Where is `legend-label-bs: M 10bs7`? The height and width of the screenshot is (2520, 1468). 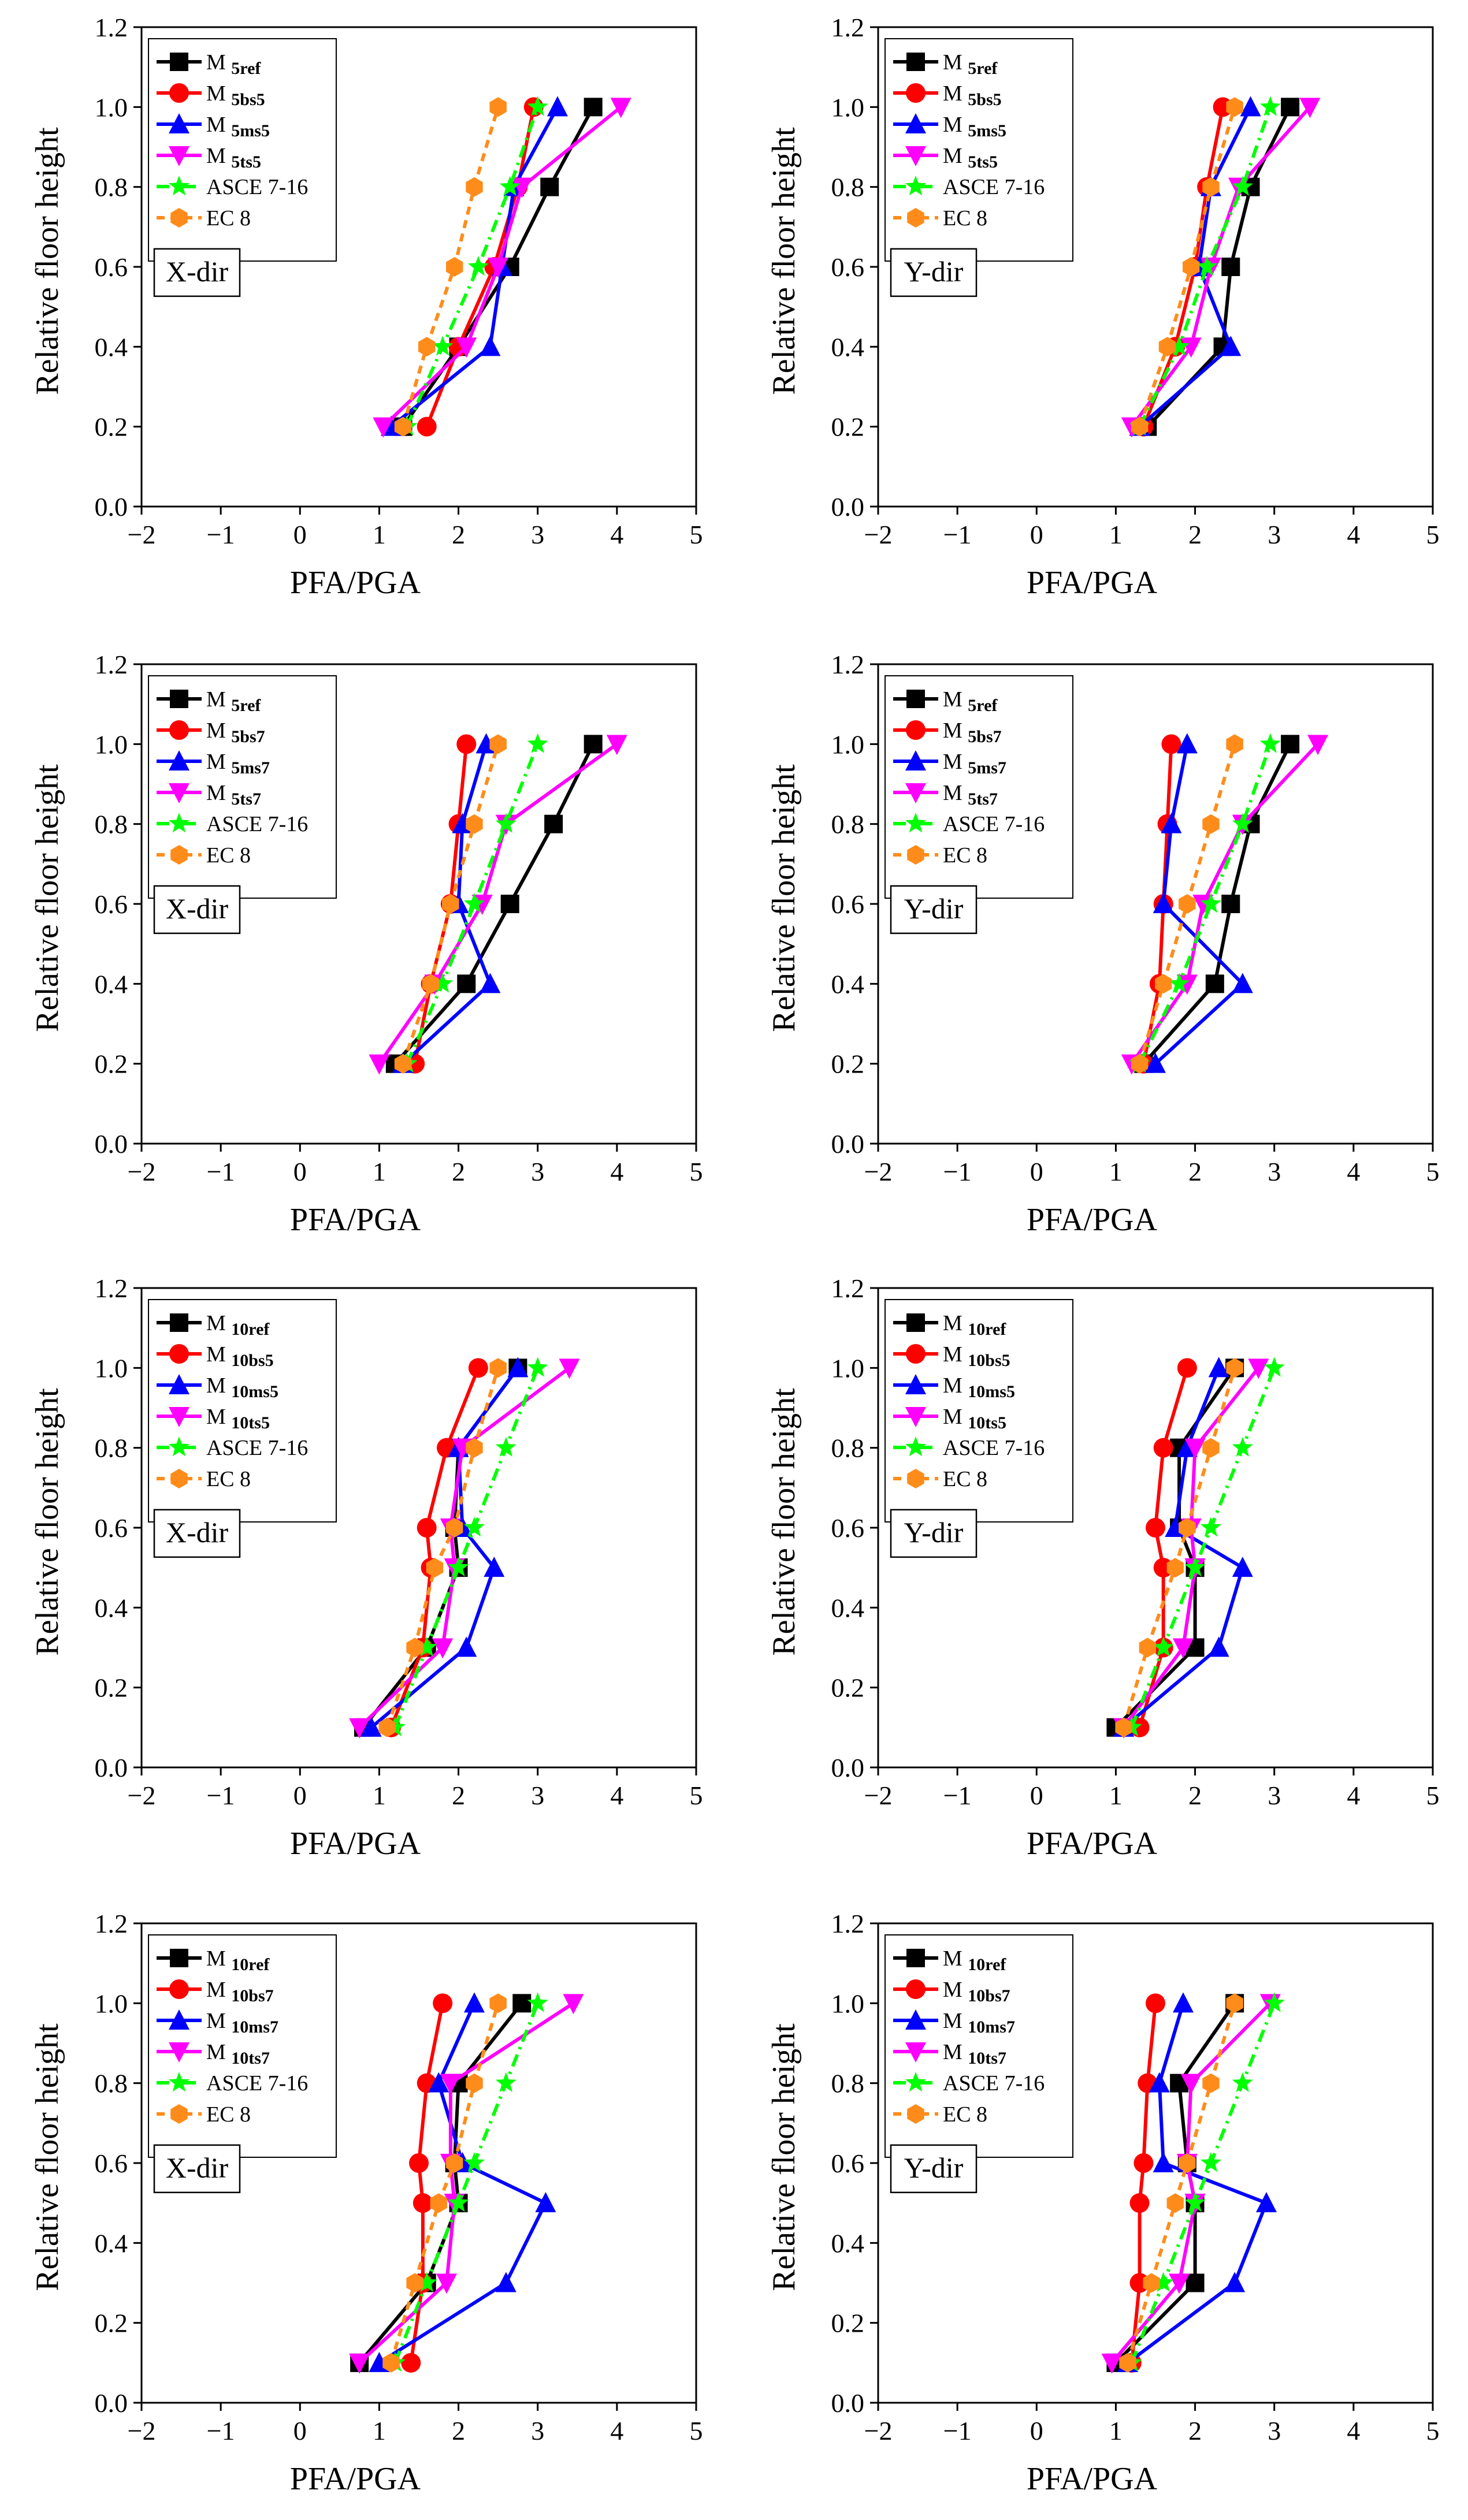 legend-label-bs: M 10bs7 is located at coordinates (240, 1991).